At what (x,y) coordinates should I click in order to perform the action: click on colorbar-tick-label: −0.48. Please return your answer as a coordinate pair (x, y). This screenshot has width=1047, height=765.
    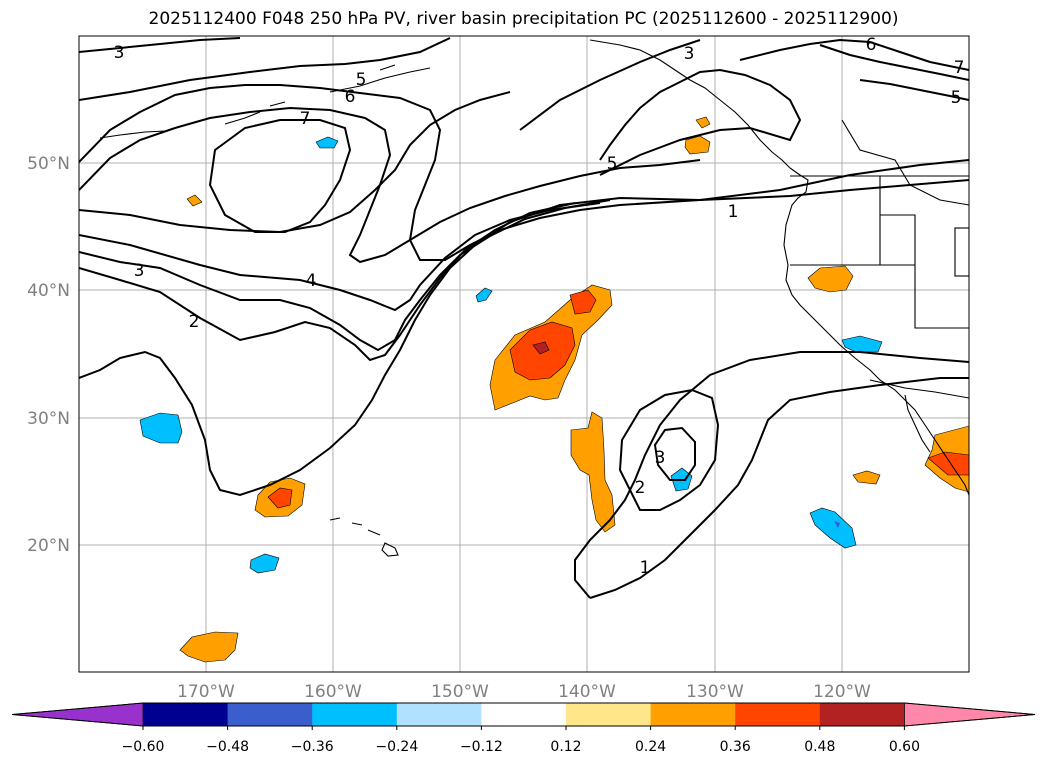
    Looking at the image, I should click on (227, 747).